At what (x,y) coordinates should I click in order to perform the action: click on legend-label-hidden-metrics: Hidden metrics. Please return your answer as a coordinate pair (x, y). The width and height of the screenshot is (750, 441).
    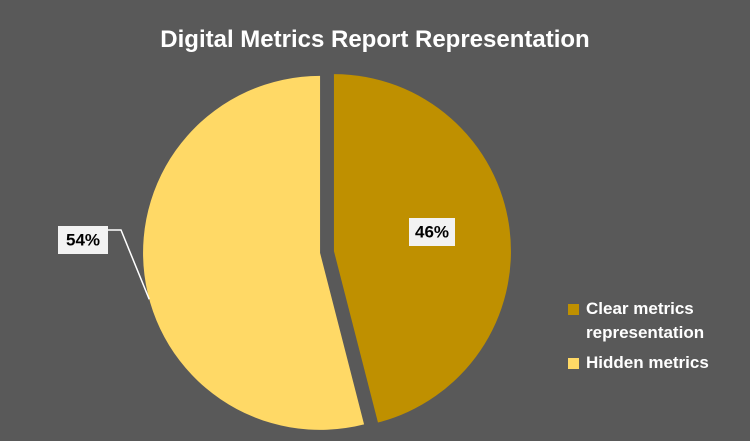
    Looking at the image, I should click on (647, 362).